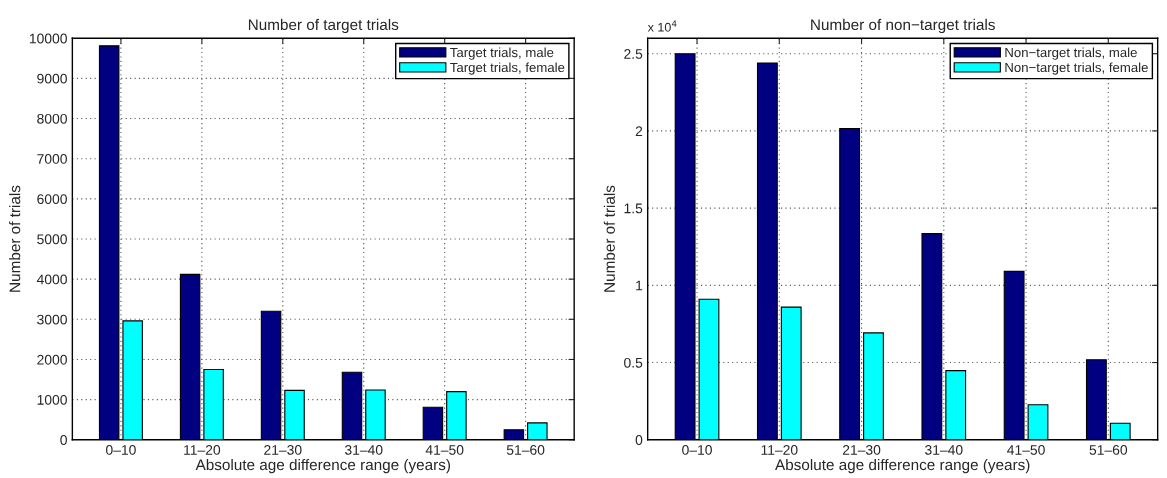 This screenshot has width=1167, height=478. What do you see at coordinates (52, 78) in the screenshot?
I see `y-tick-label: 9000` at bounding box center [52, 78].